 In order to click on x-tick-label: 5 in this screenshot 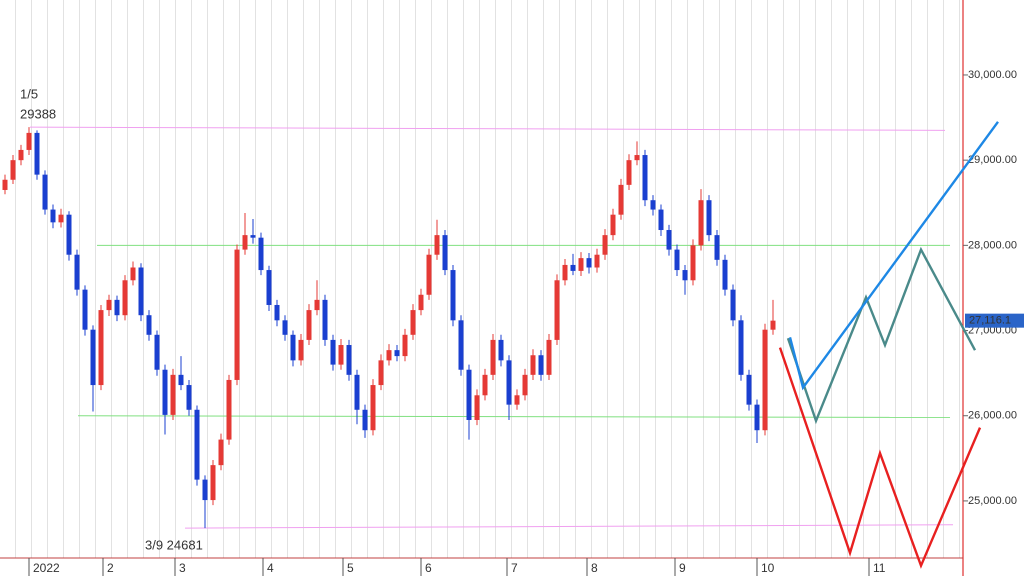, I will do `click(350, 568)`.